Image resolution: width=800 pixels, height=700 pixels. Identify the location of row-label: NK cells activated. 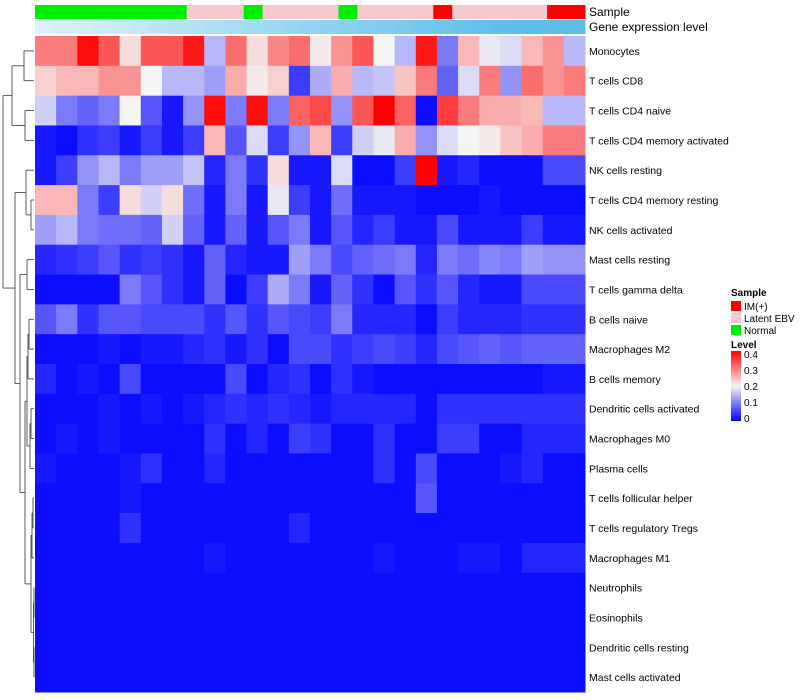
(631, 231).